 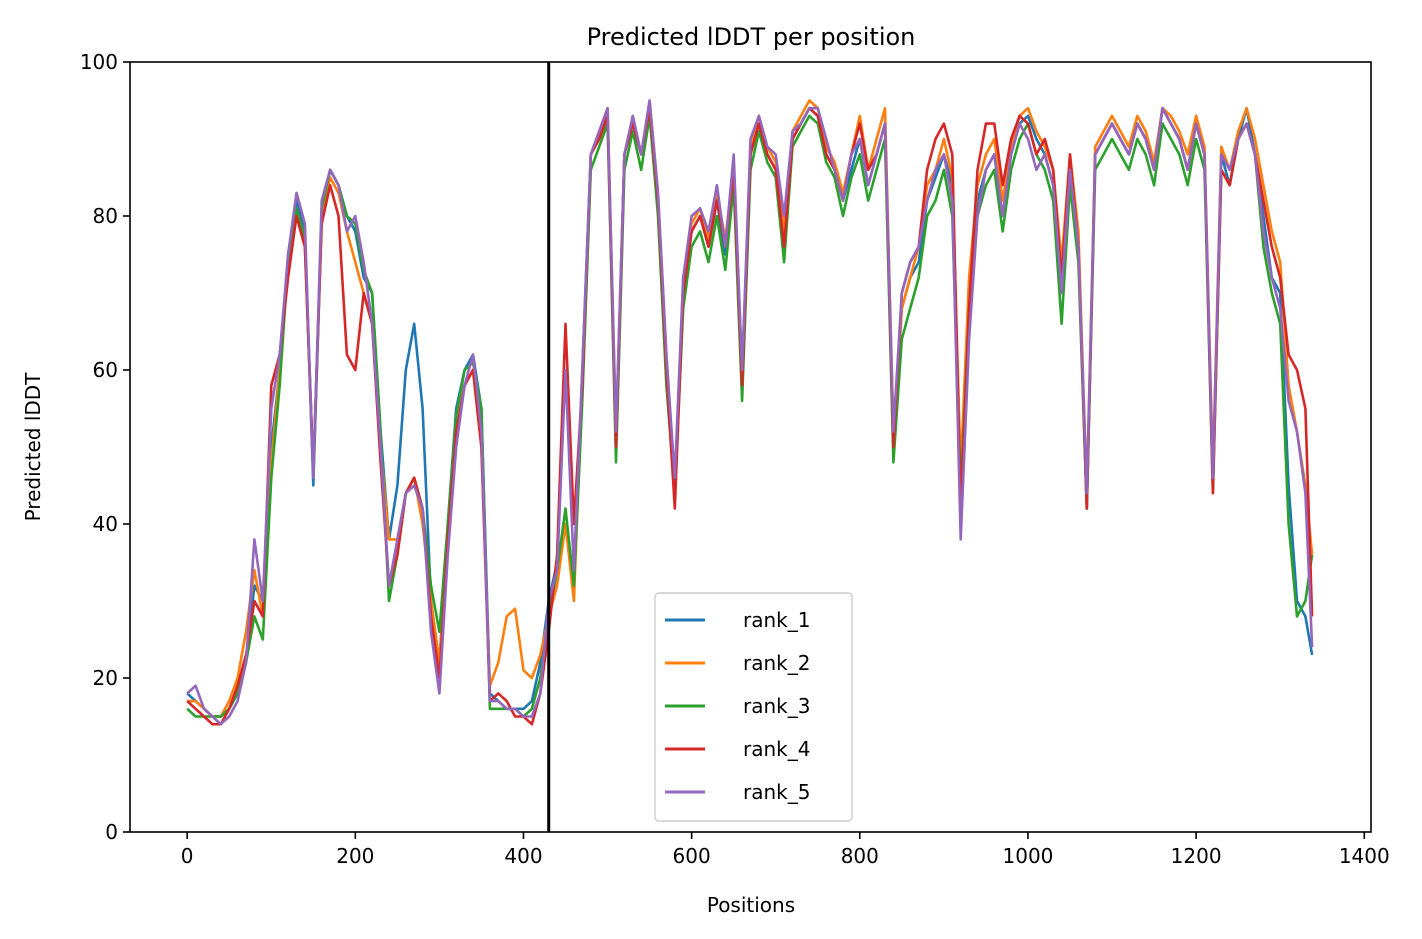 I want to click on x-tick-label: 200, so click(x=355, y=856).